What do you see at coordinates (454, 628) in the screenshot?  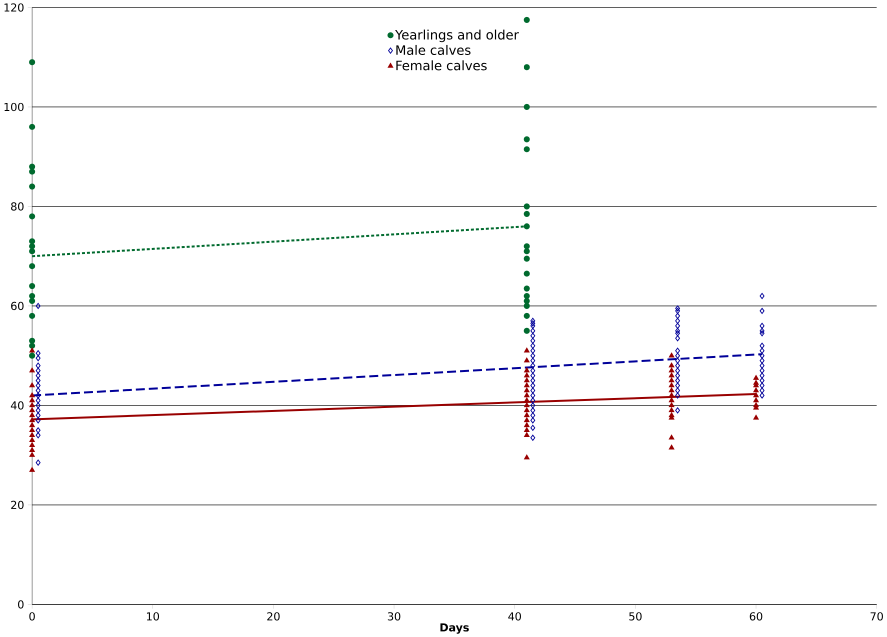 I see `x-axis-title: Days` at bounding box center [454, 628].